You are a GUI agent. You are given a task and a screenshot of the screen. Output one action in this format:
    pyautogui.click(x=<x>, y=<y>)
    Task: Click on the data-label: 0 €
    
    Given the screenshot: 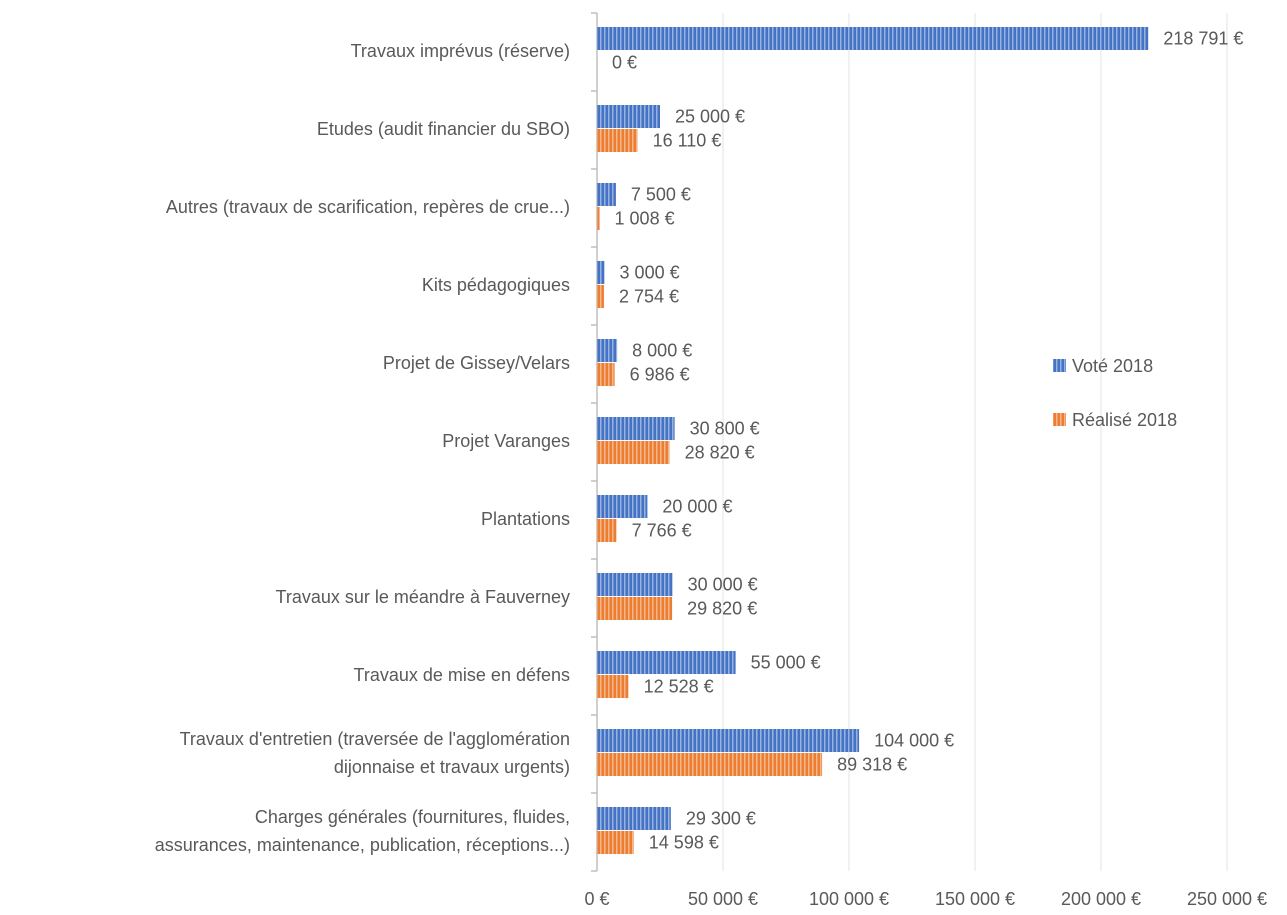 What is the action you would take?
    pyautogui.click(x=624, y=62)
    